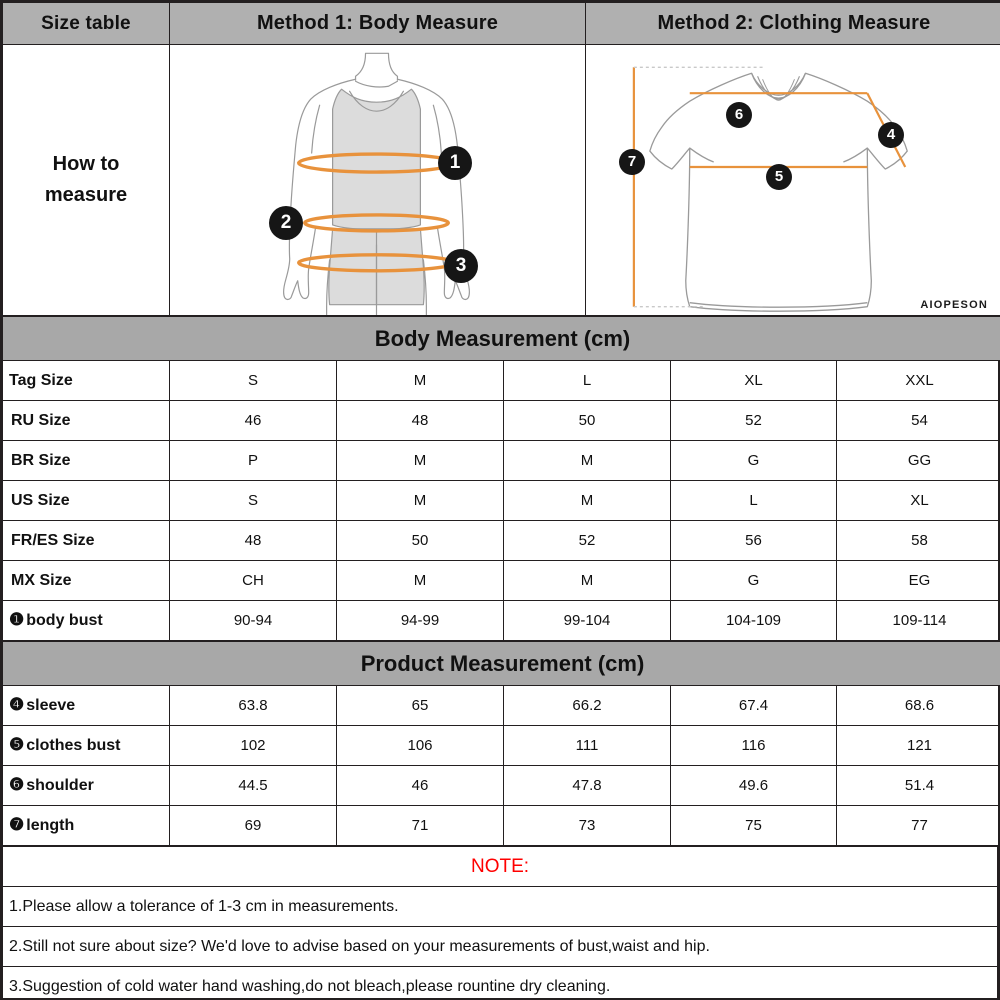 This screenshot has height=1000, width=1000. What do you see at coordinates (286, 223) in the screenshot?
I see `body-badge-2: 2` at bounding box center [286, 223].